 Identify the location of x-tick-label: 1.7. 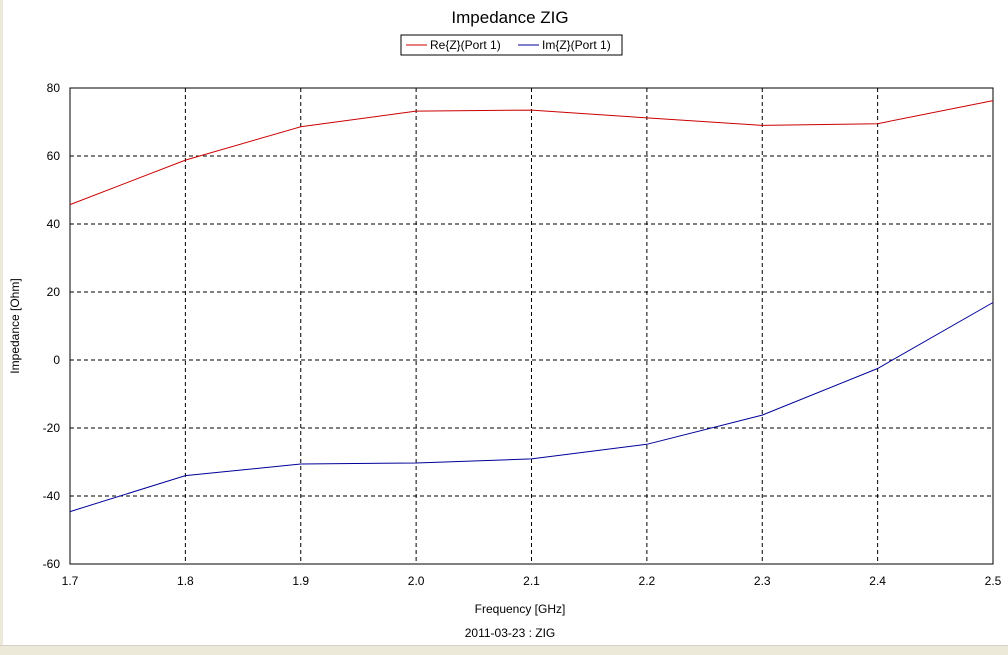
(70, 581).